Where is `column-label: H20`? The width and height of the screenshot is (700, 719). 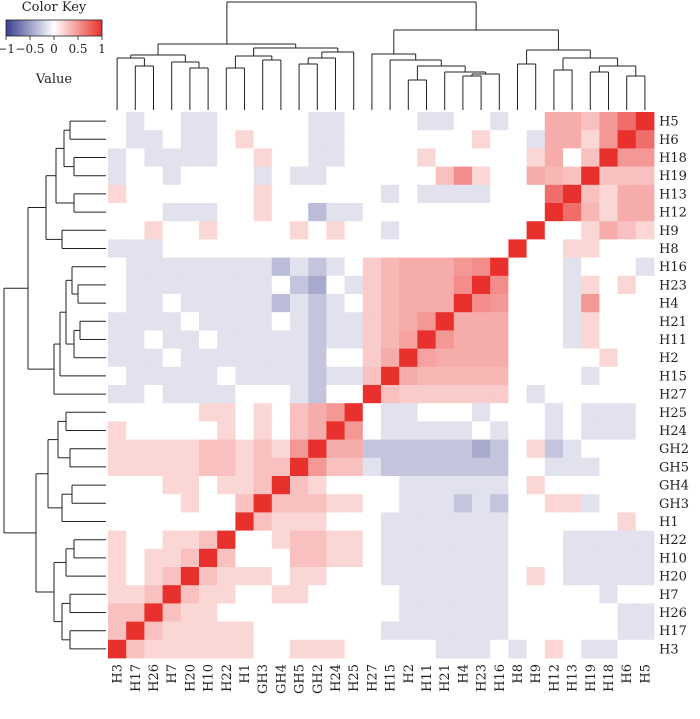 column-label: H20 is located at coordinates (190, 678).